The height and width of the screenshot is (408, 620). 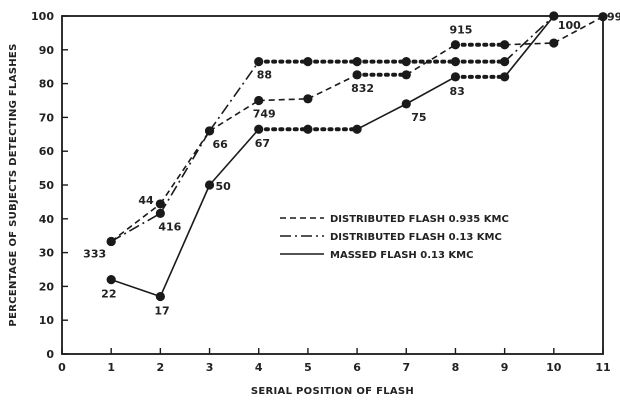 What do you see at coordinates (264, 114) in the screenshot?
I see `data-label: 749` at bounding box center [264, 114].